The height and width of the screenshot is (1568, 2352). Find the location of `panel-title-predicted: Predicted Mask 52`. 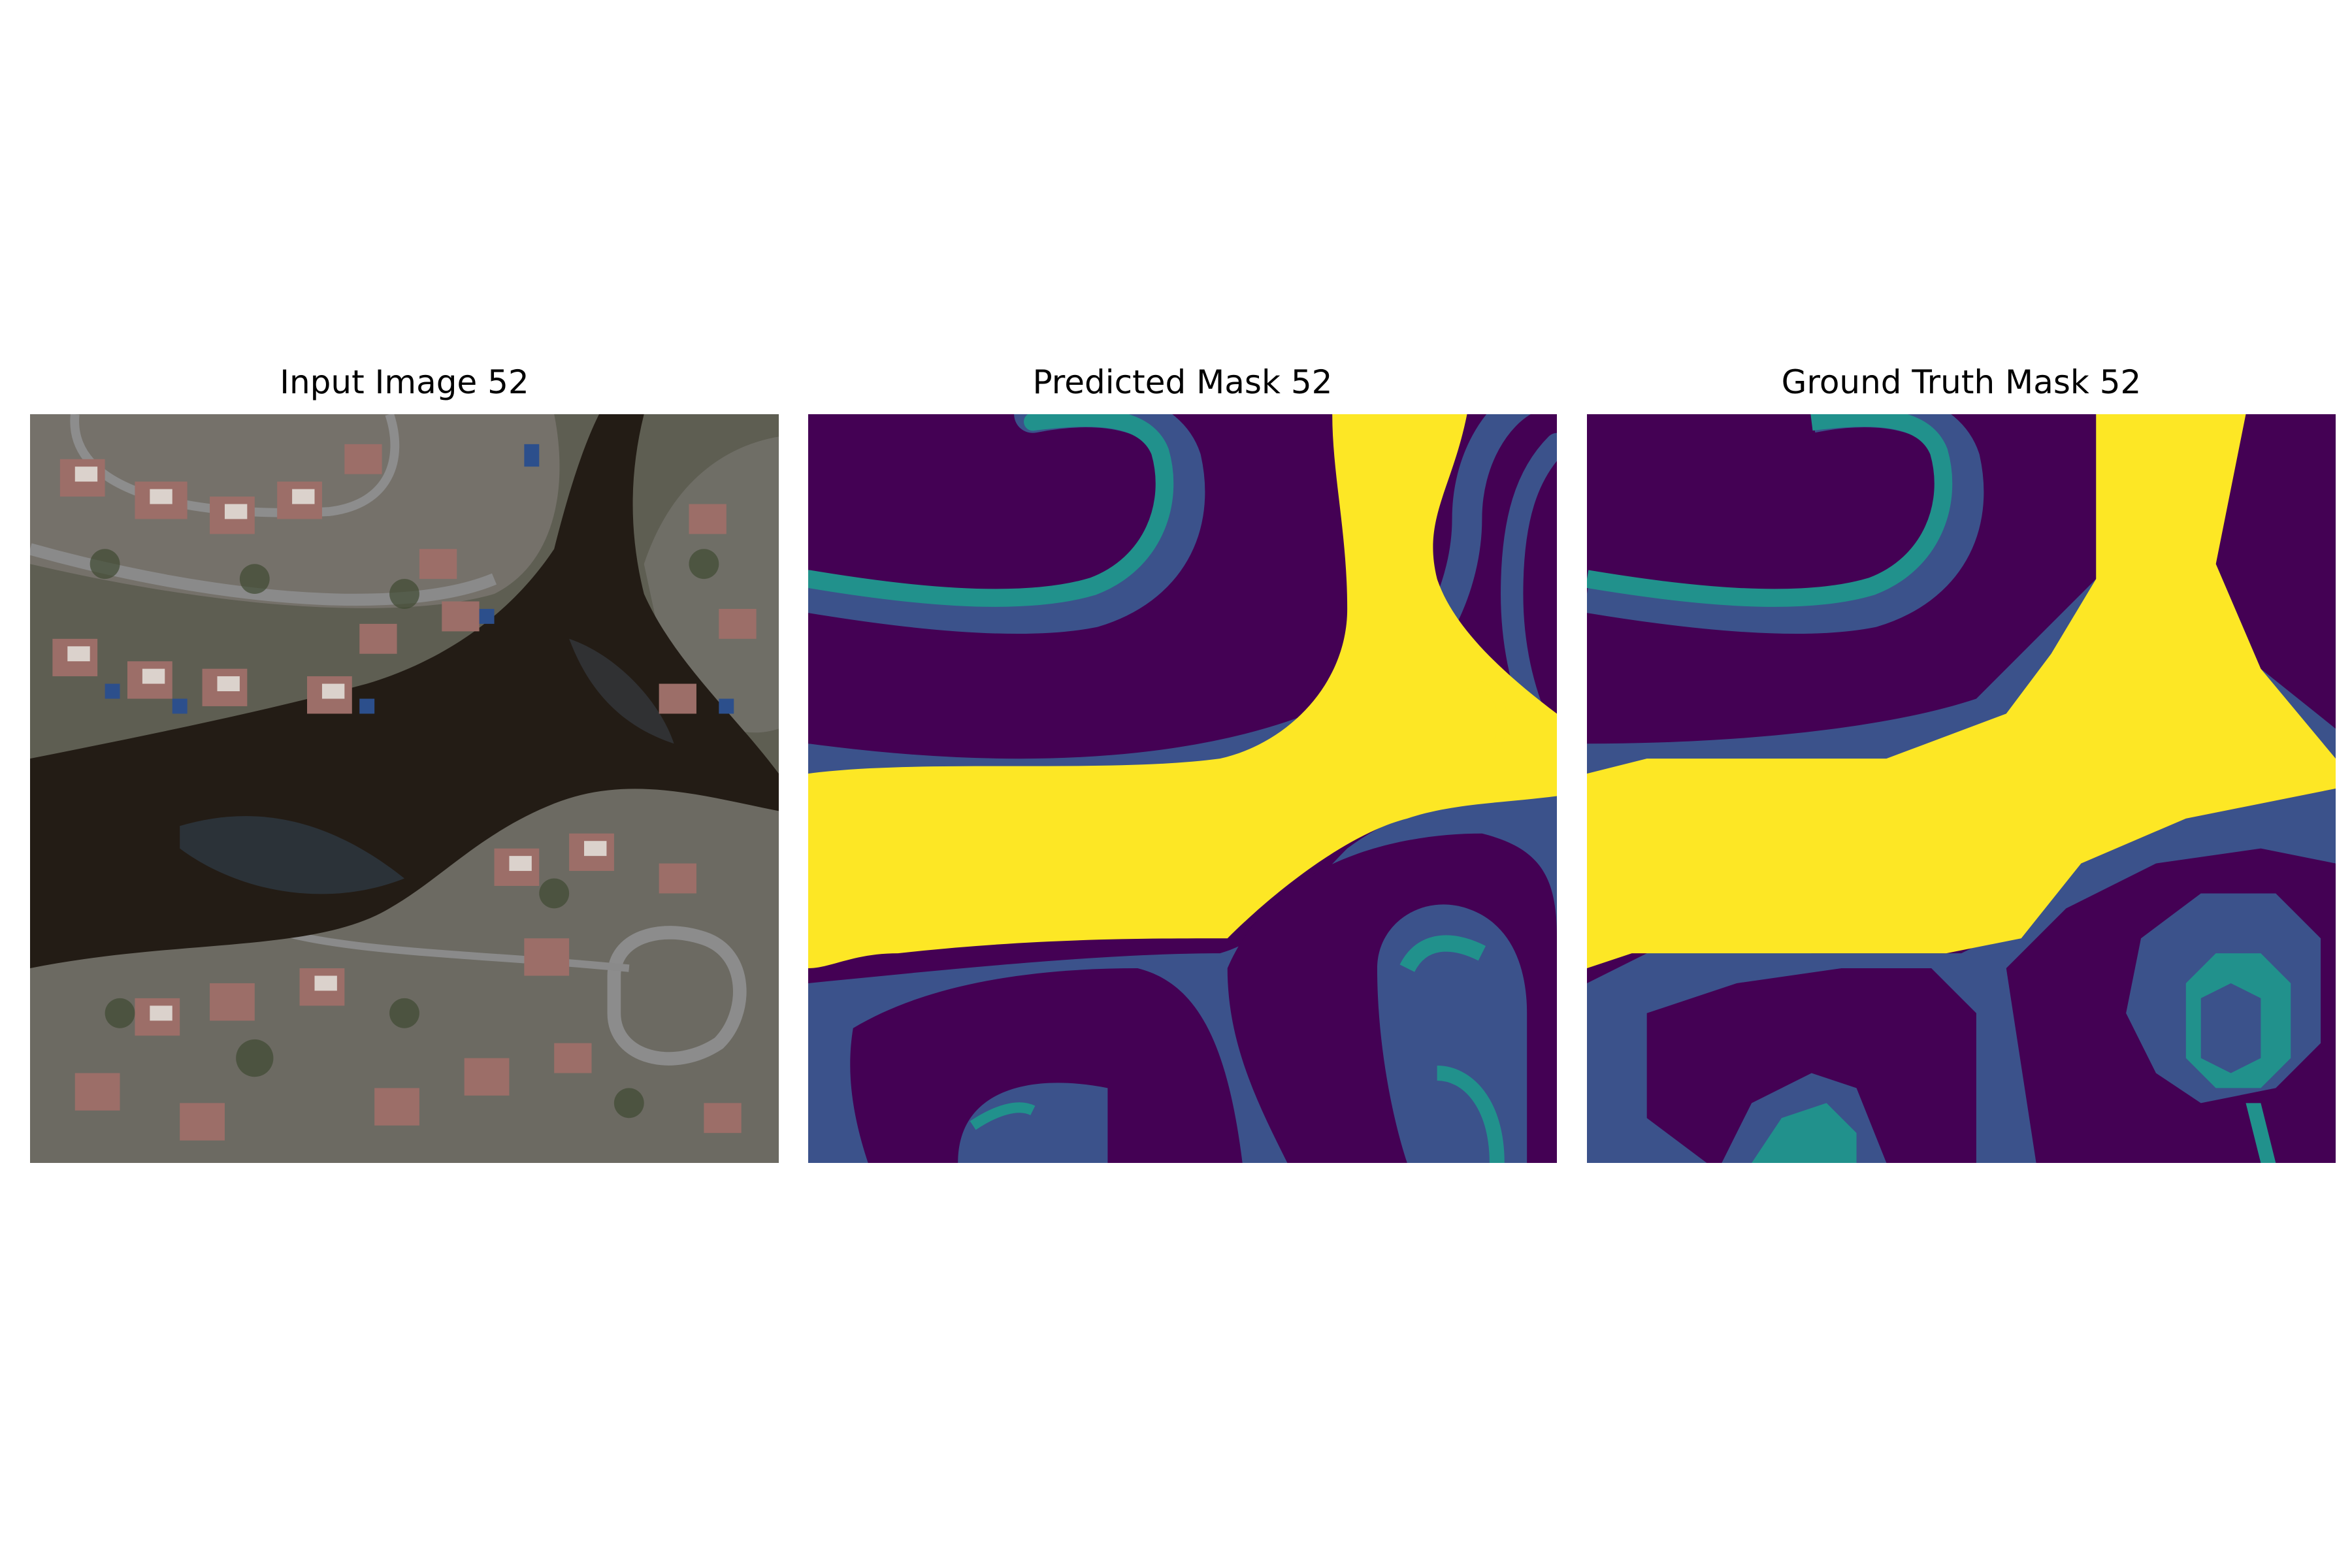

panel-title-predicted: Predicted Mask 52 is located at coordinates (1182, 382).